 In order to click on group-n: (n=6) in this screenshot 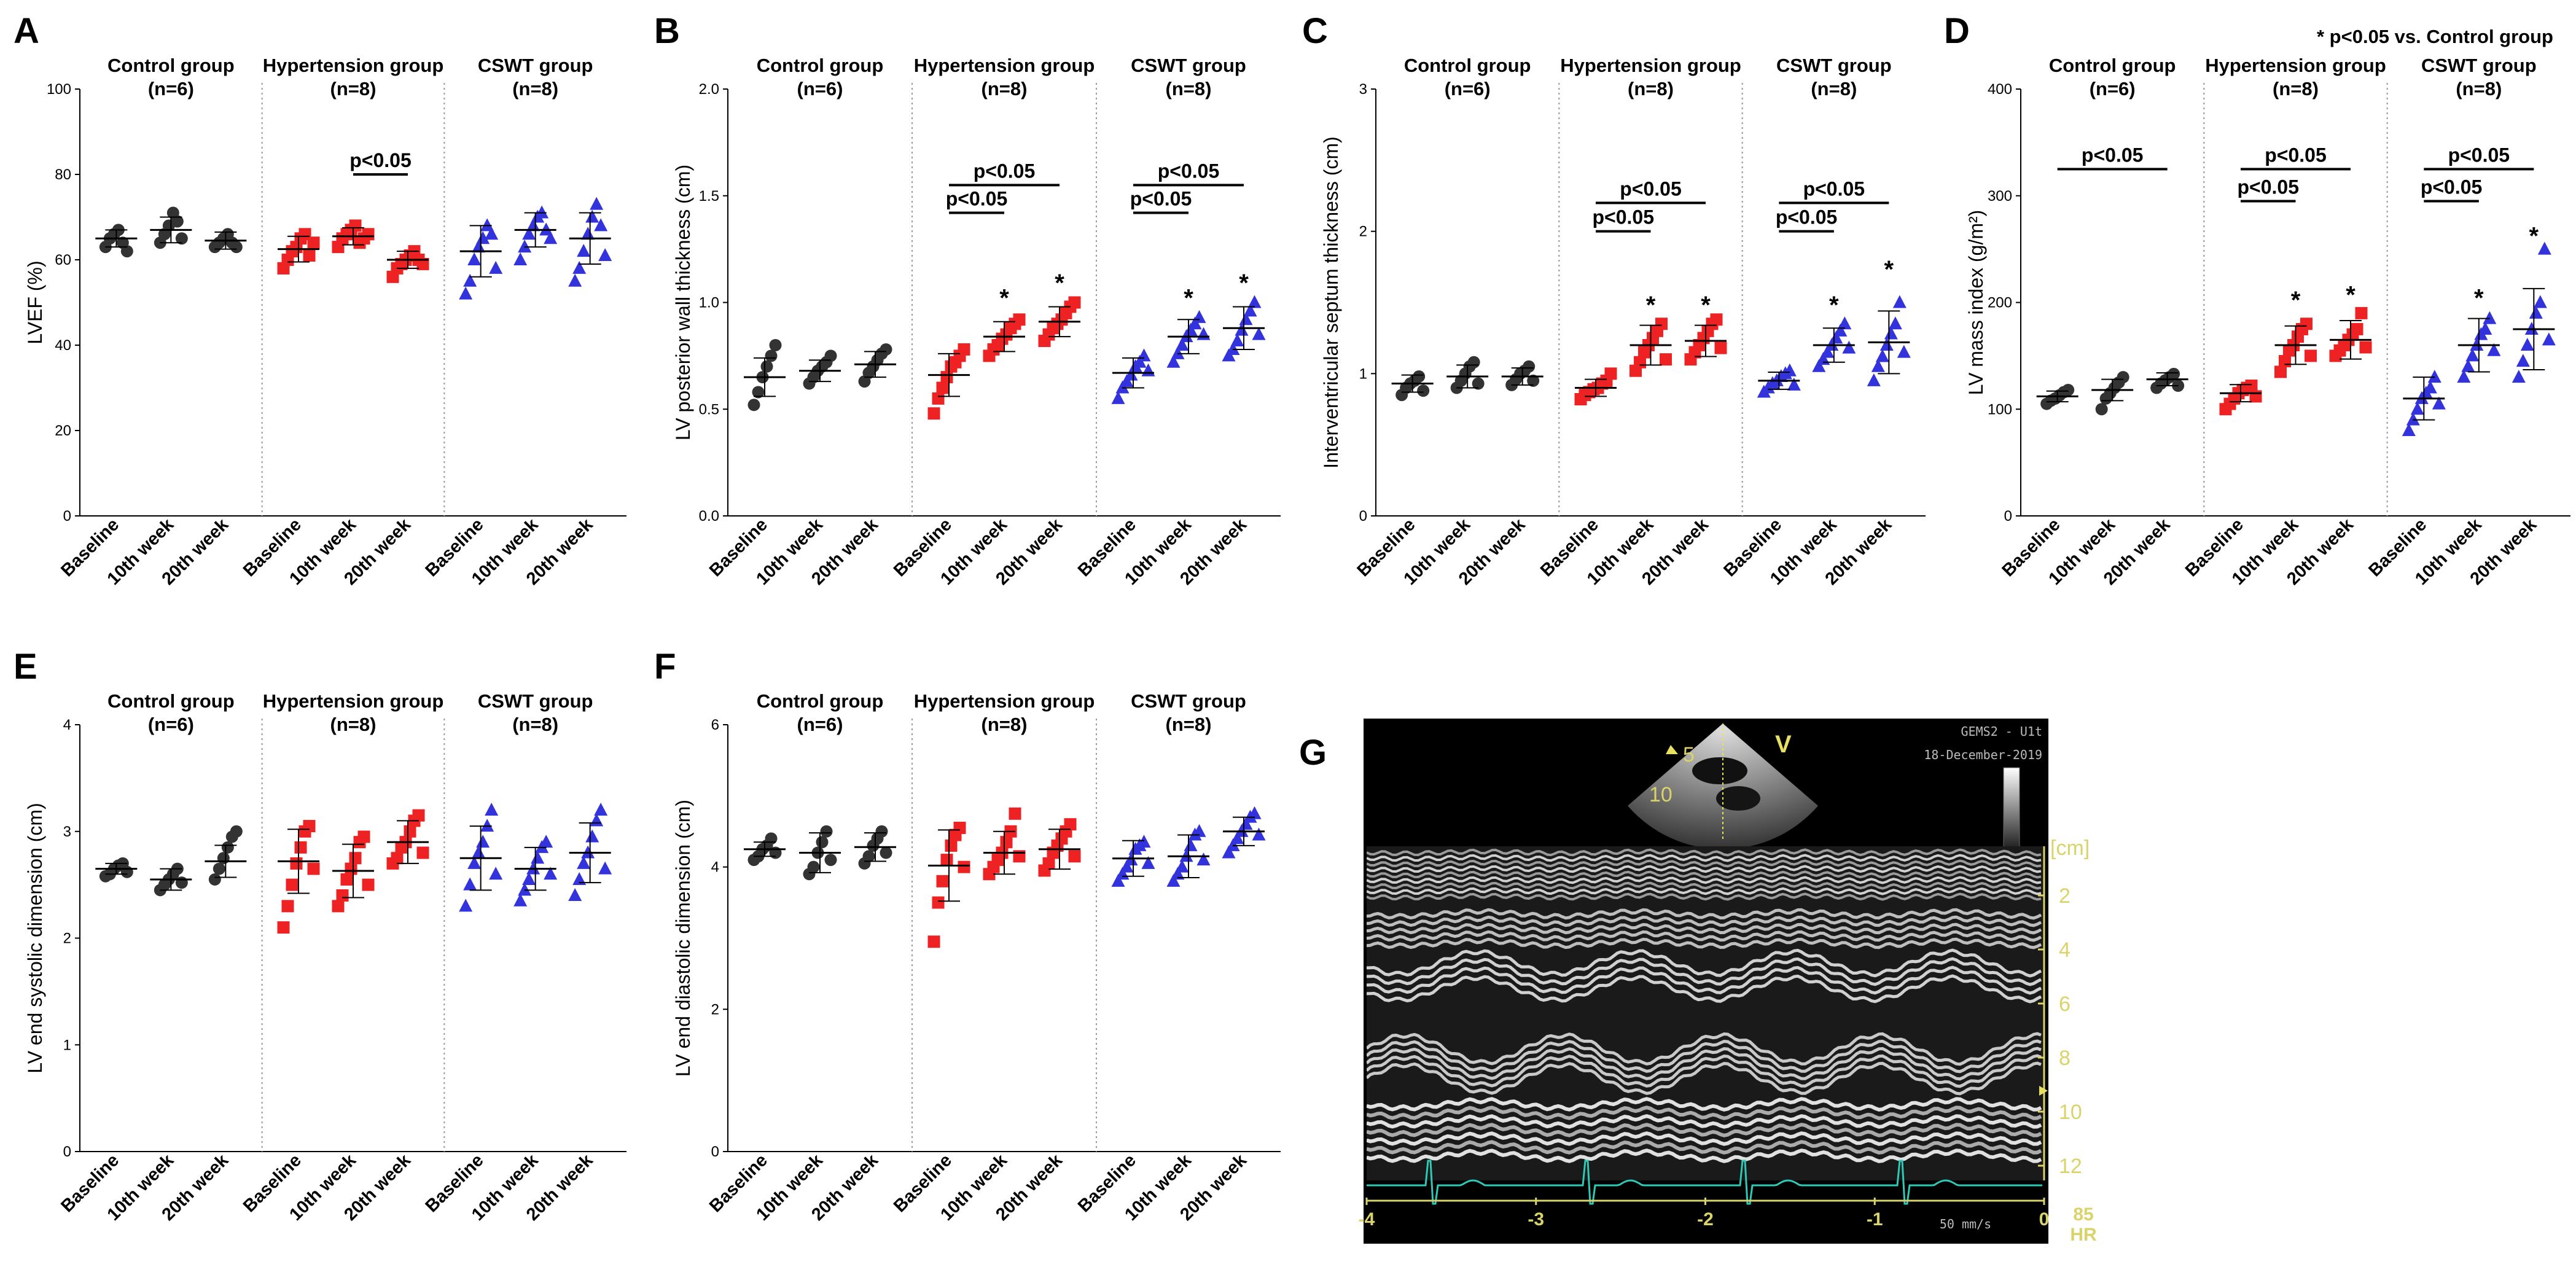, I will do `click(820, 88)`.